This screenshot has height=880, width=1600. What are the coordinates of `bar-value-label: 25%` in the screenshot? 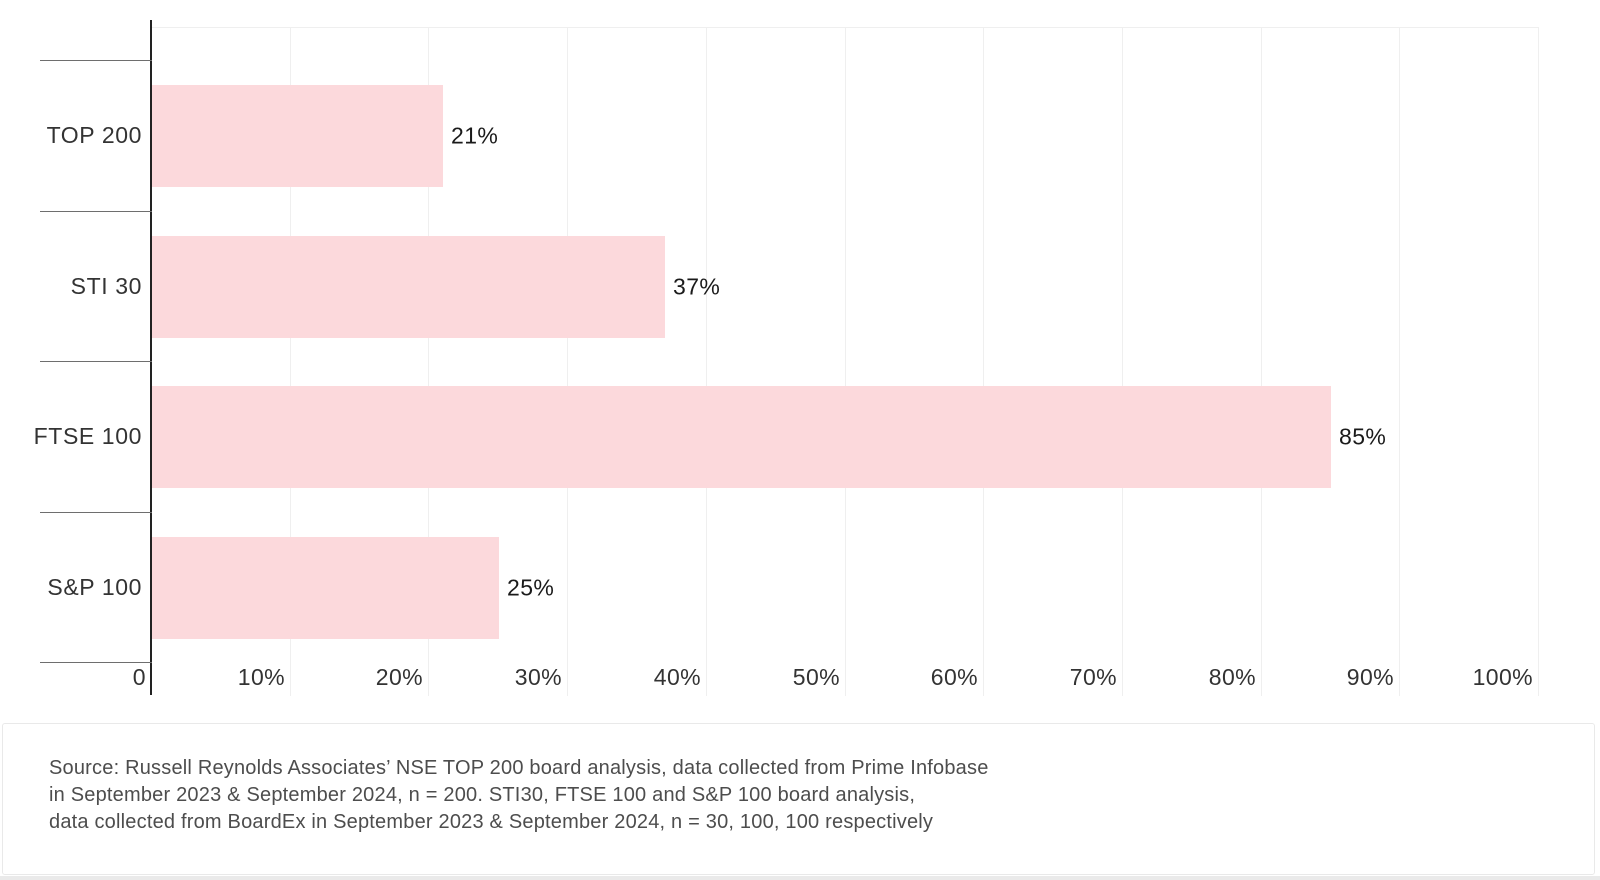 It's located at (531, 587).